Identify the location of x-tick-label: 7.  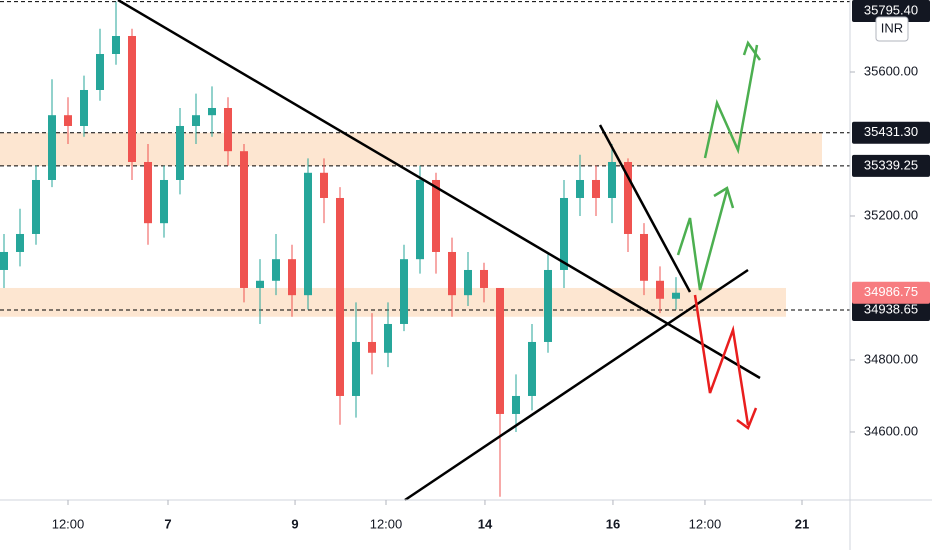
(167, 523).